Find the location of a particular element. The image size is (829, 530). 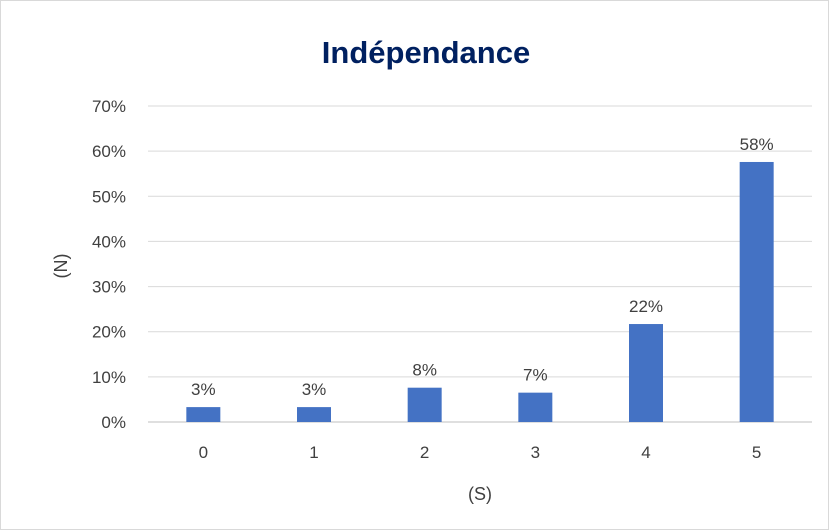

y-tick-label: 0% is located at coordinates (113, 422).